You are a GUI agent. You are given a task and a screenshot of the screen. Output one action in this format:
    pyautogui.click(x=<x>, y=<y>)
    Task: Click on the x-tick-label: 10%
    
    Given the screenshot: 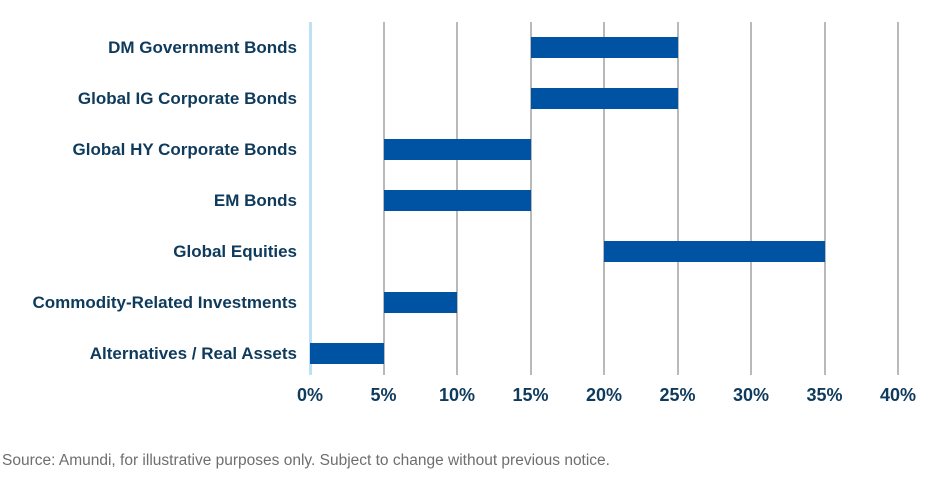 What is the action you would take?
    pyautogui.click(x=457, y=395)
    